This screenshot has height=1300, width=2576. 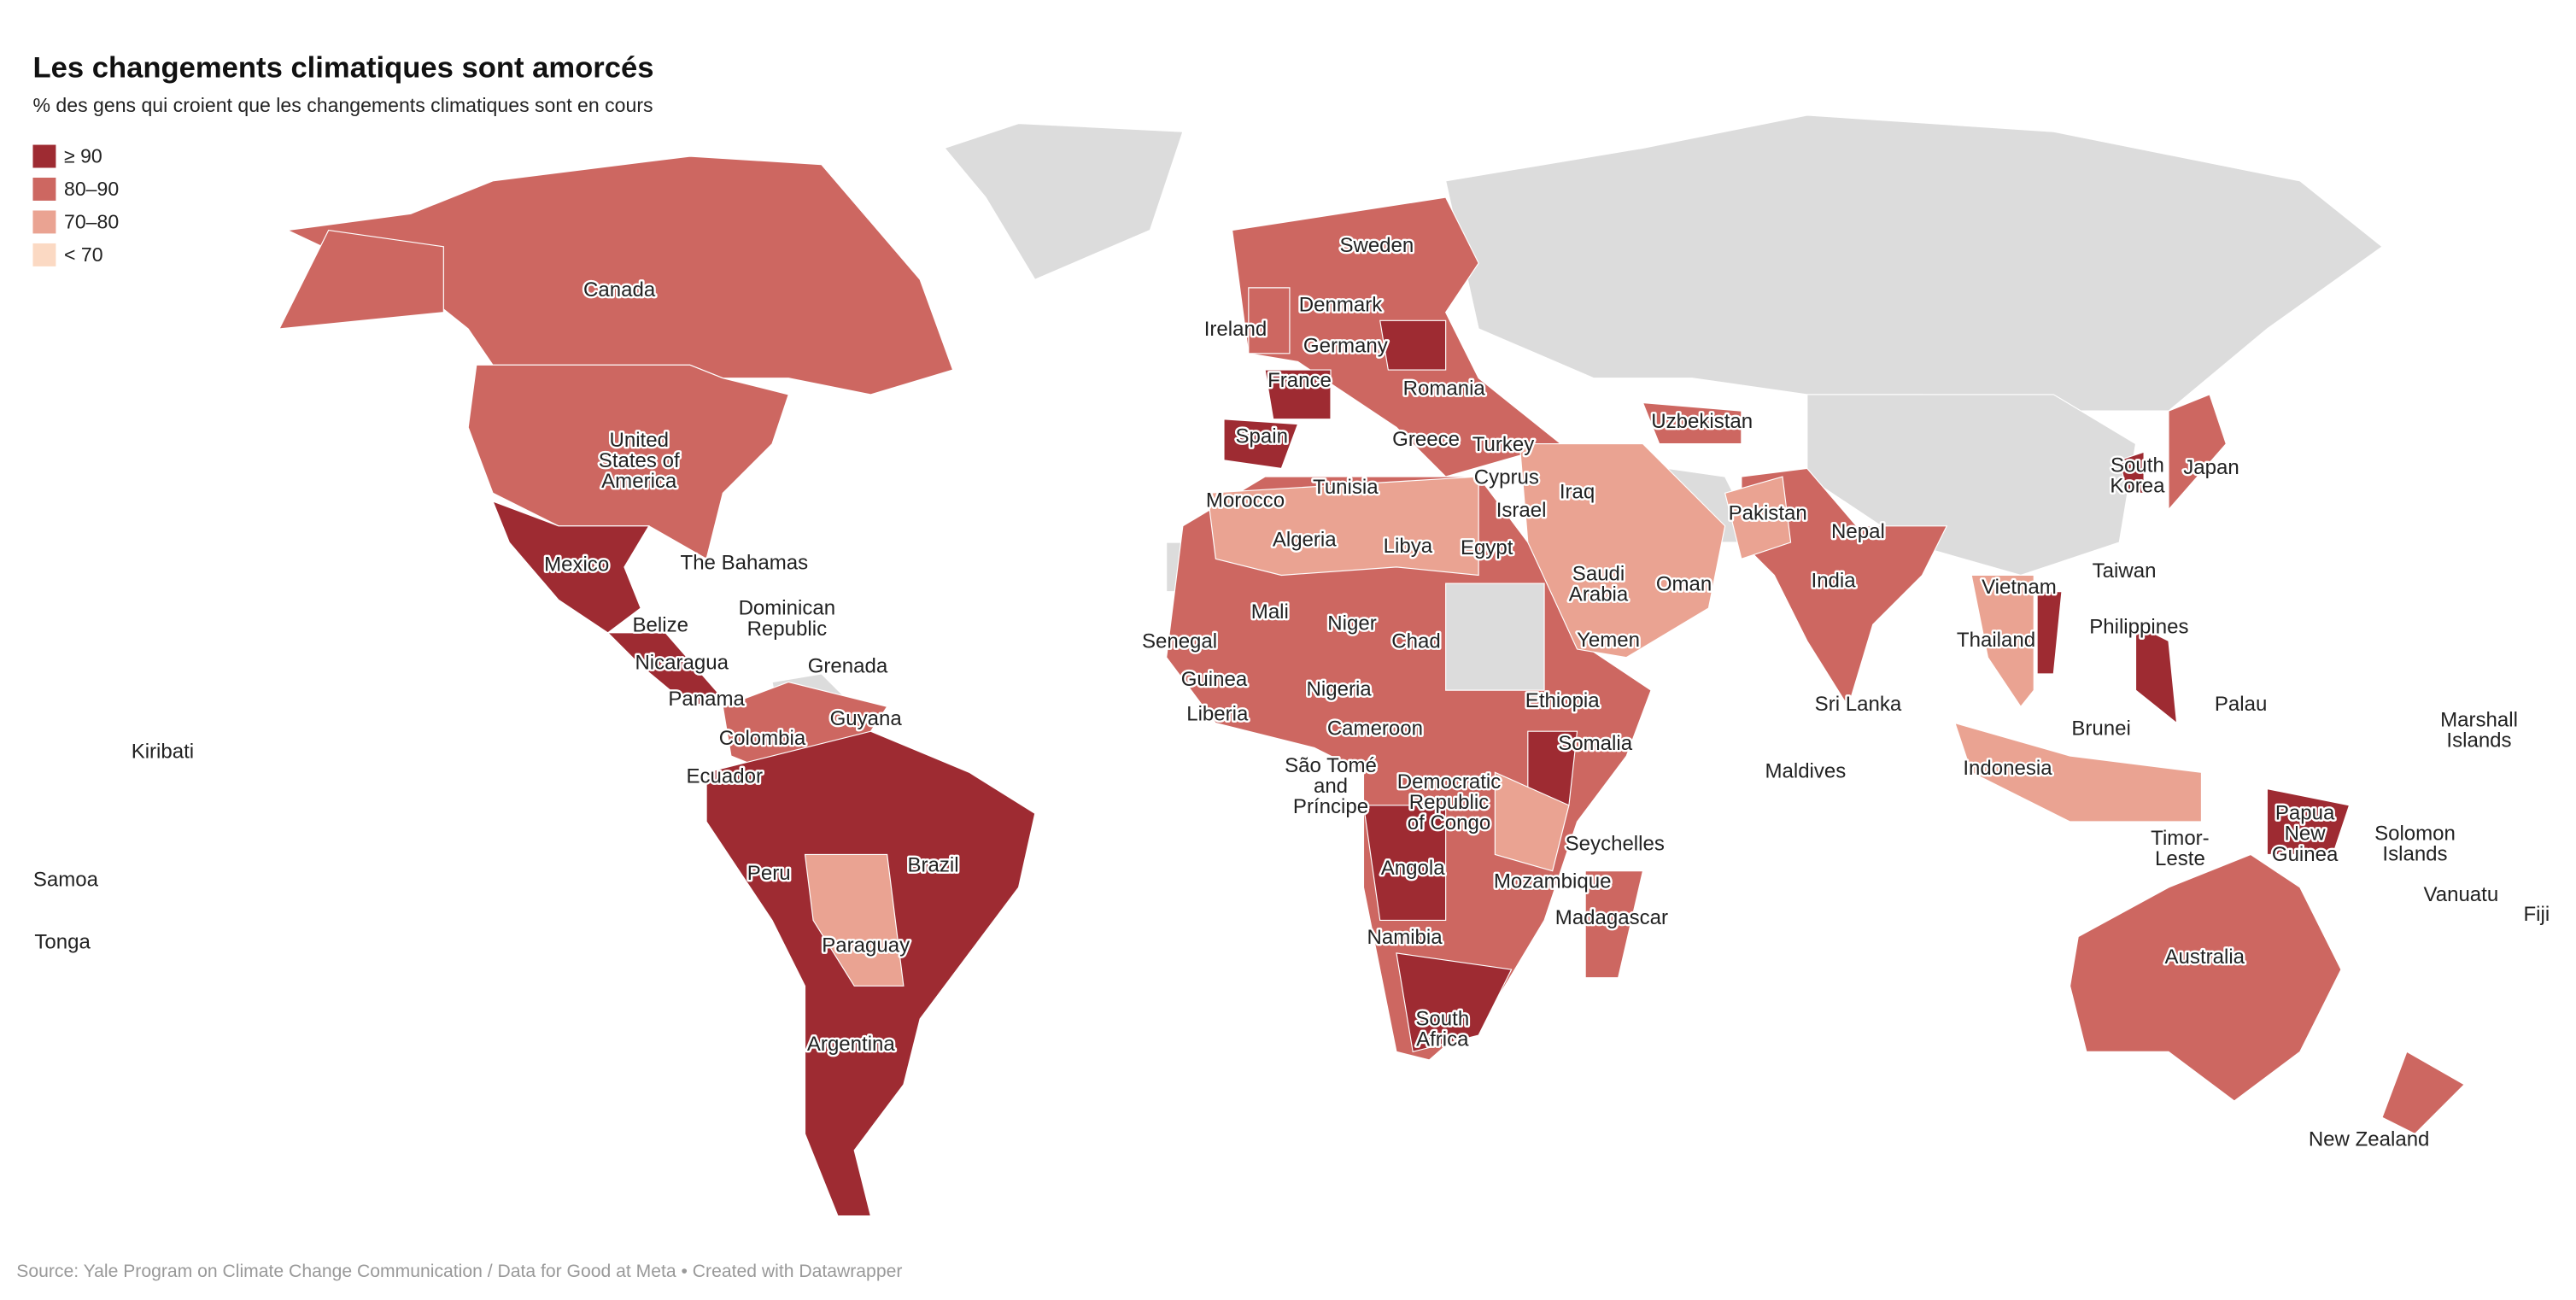 What do you see at coordinates (1487, 547) in the screenshot?
I see `country-label: Egypt` at bounding box center [1487, 547].